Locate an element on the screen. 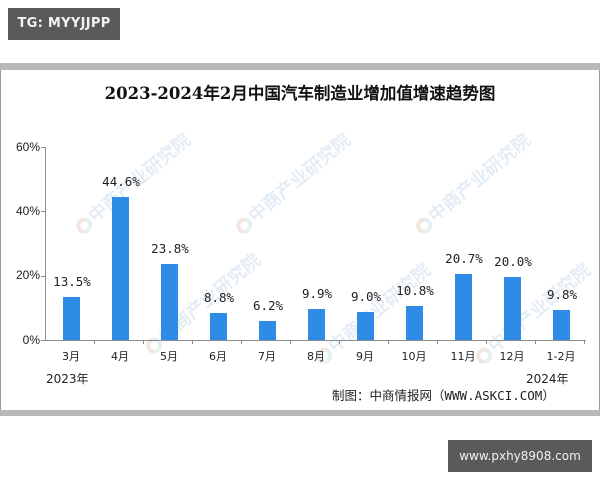  bottom-divider-band is located at coordinates (300, 413).